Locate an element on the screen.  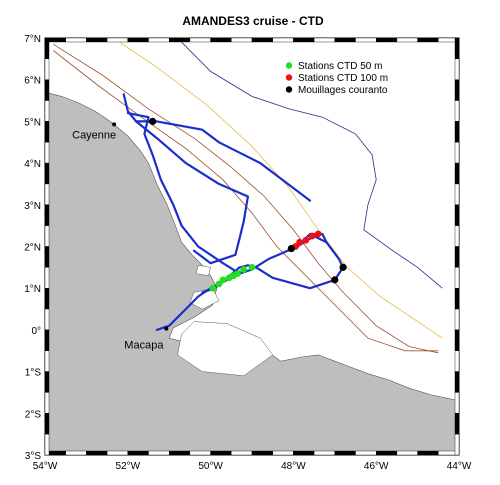
y-tick-label: 6°N is located at coordinates (32, 81).